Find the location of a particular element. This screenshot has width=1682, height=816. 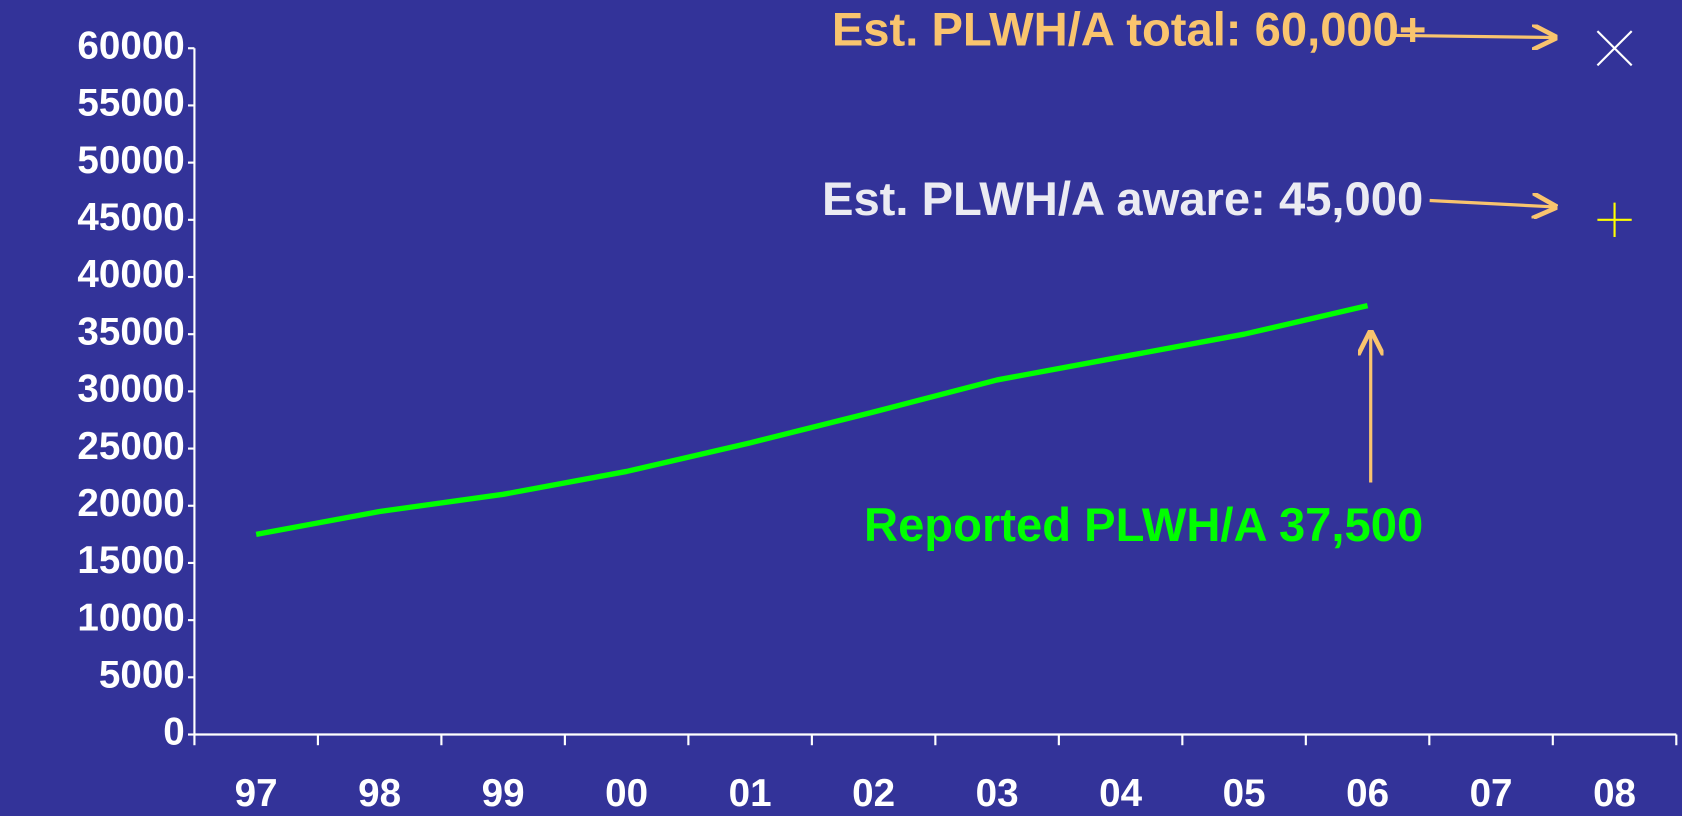

x-tick-label: 00 is located at coordinates (626, 793).